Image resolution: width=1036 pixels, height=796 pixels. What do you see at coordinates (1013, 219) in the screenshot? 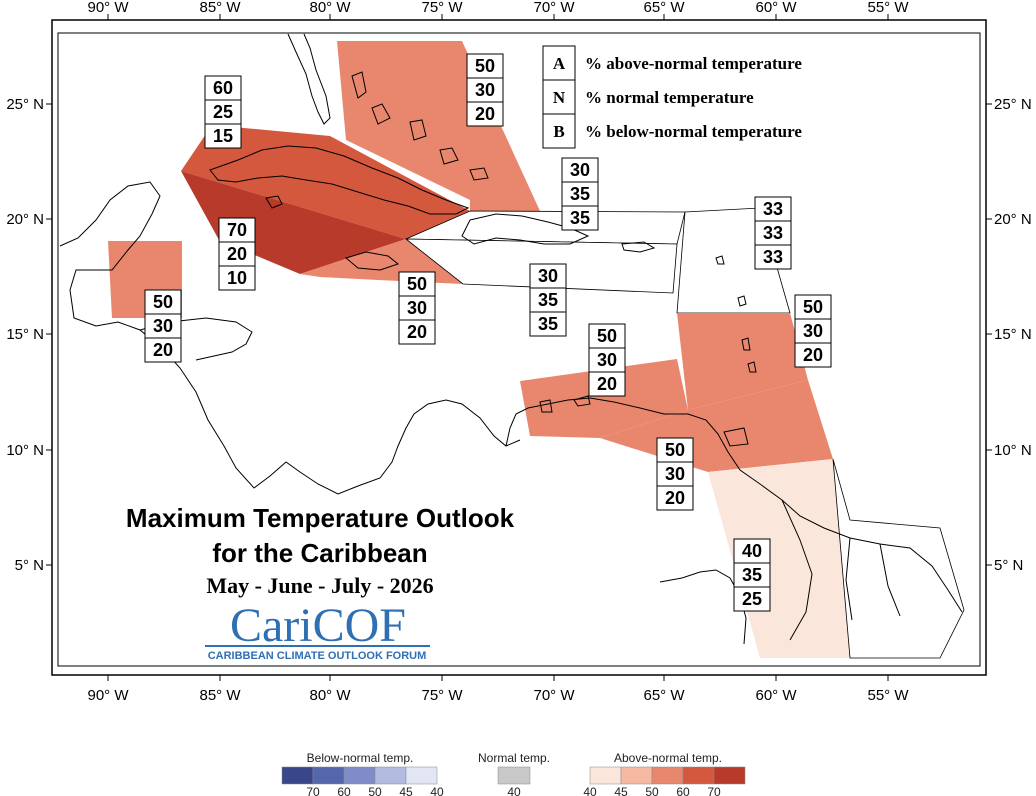
I see `lat-label-right: 20° N` at bounding box center [1013, 219].